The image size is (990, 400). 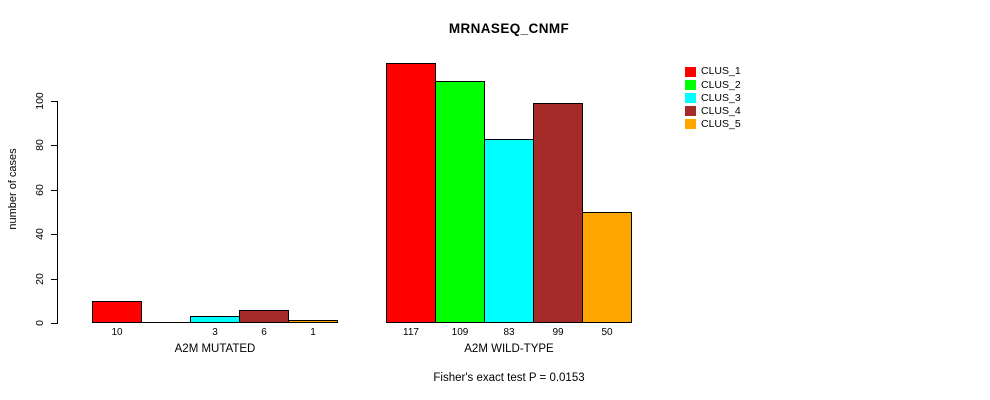 What do you see at coordinates (117, 332) in the screenshot?
I see `bar-value-label: 10` at bounding box center [117, 332].